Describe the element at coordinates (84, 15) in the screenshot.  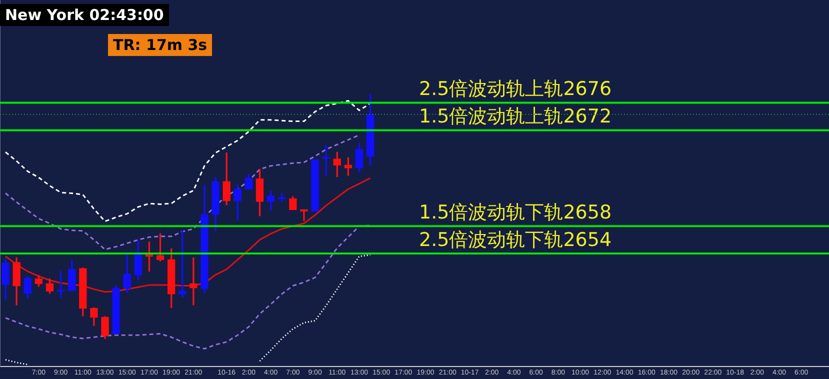
I see `annotation: New York 02:43:00` at that location.